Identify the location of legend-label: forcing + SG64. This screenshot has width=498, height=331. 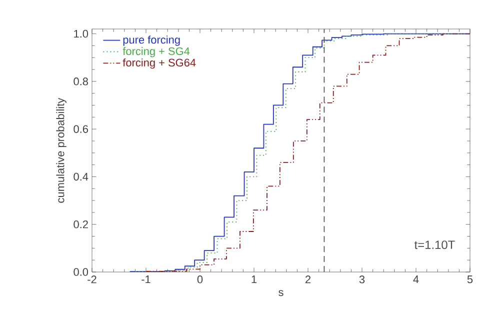
(159, 63).